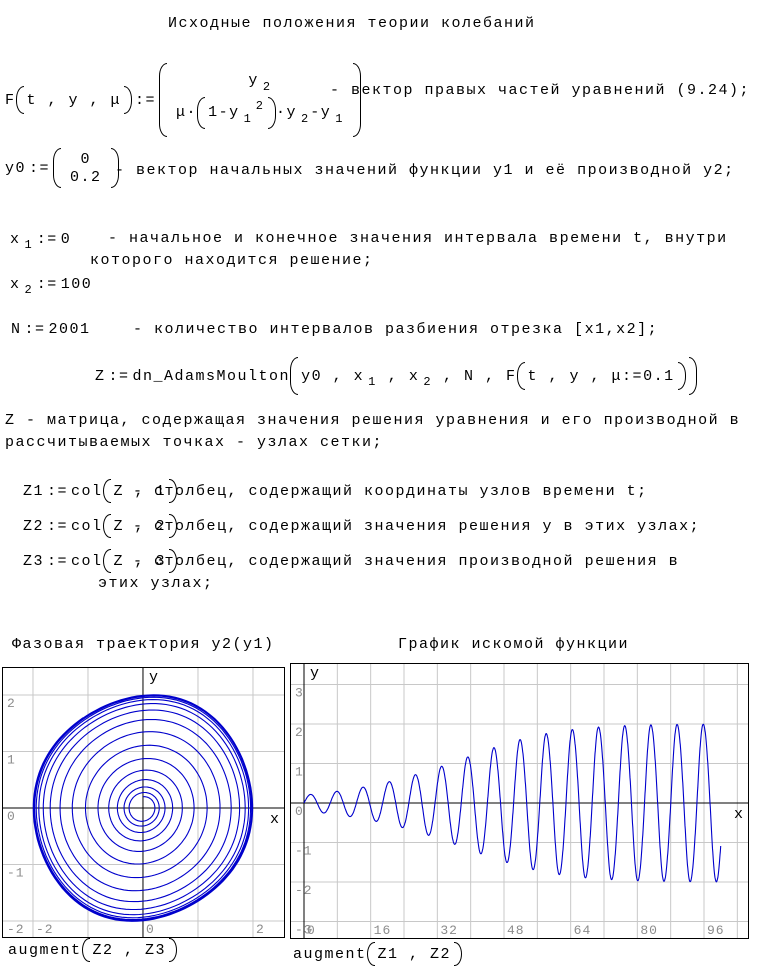  I want to click on phase-plot-caption: augment Z2 , Z3, so click(93, 950).